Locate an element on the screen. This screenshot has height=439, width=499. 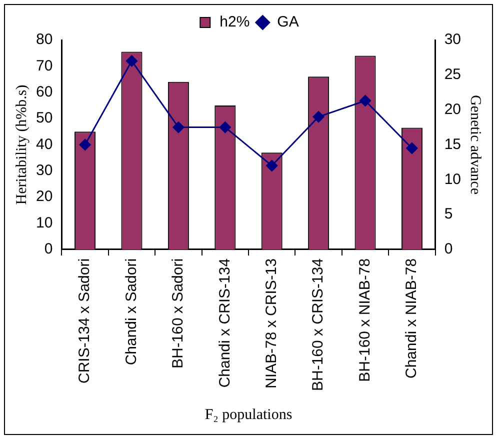
y-tick-label: 70 is located at coordinates (44, 65).